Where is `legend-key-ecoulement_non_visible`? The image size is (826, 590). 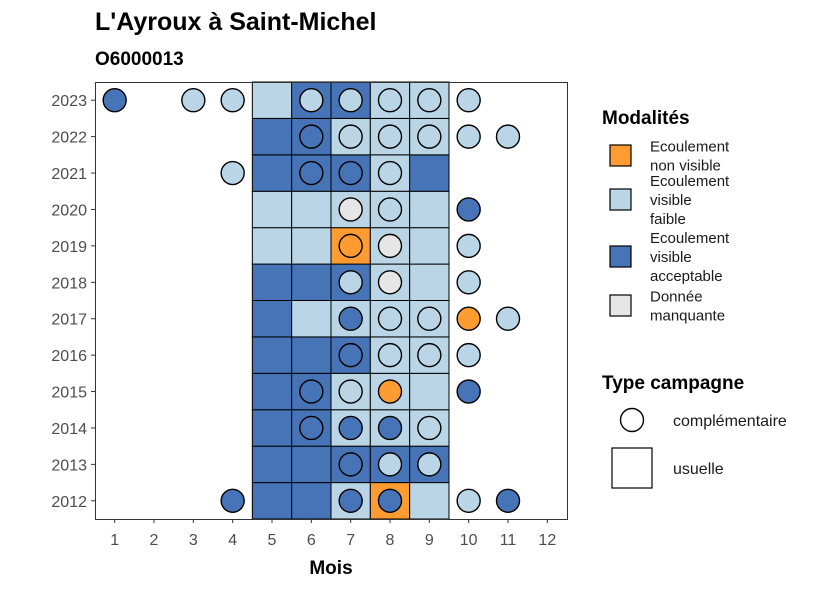
legend-key-ecoulement_non_visible is located at coordinates (620, 155).